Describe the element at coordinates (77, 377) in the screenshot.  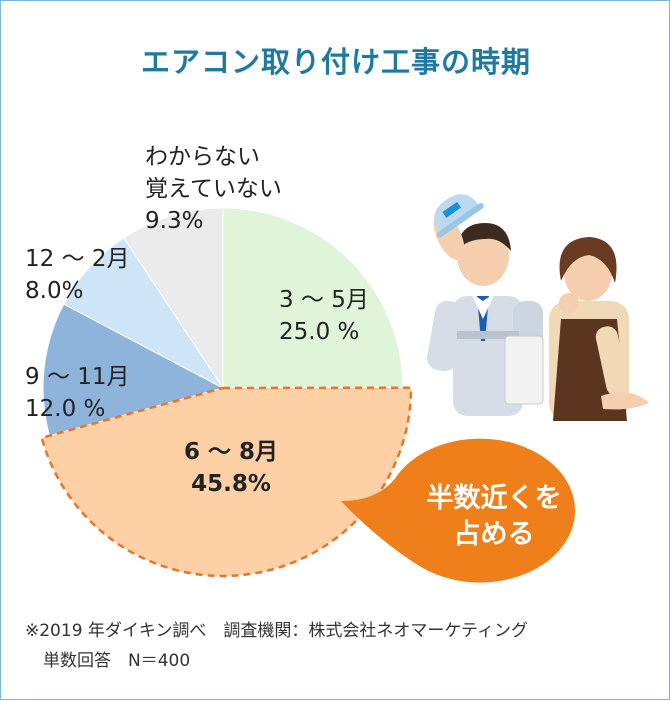
I see `label-sep-nov-name: 9 ～ 11月` at that location.